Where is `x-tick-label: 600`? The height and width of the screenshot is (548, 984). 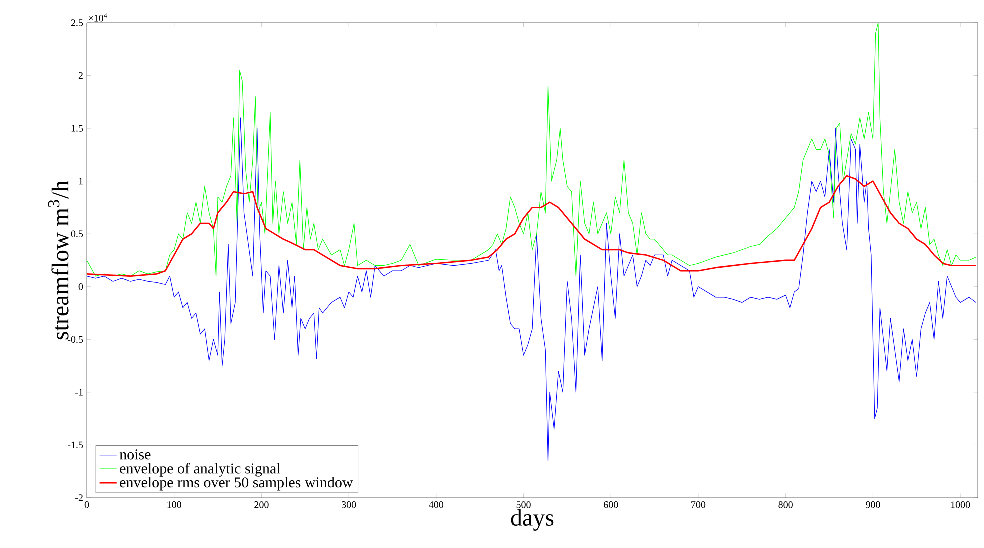
x-tick-label: 600 is located at coordinates (611, 505).